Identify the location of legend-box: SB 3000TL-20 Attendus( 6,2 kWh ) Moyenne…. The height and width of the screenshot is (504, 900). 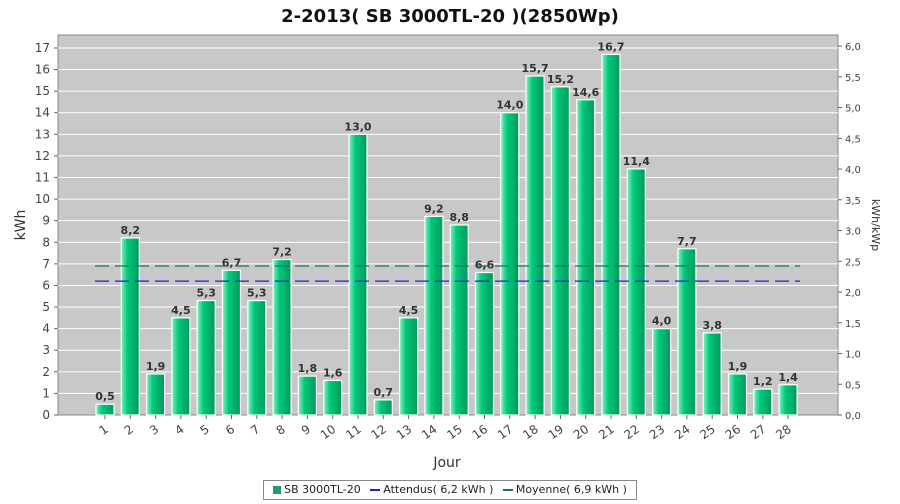
(450, 490).